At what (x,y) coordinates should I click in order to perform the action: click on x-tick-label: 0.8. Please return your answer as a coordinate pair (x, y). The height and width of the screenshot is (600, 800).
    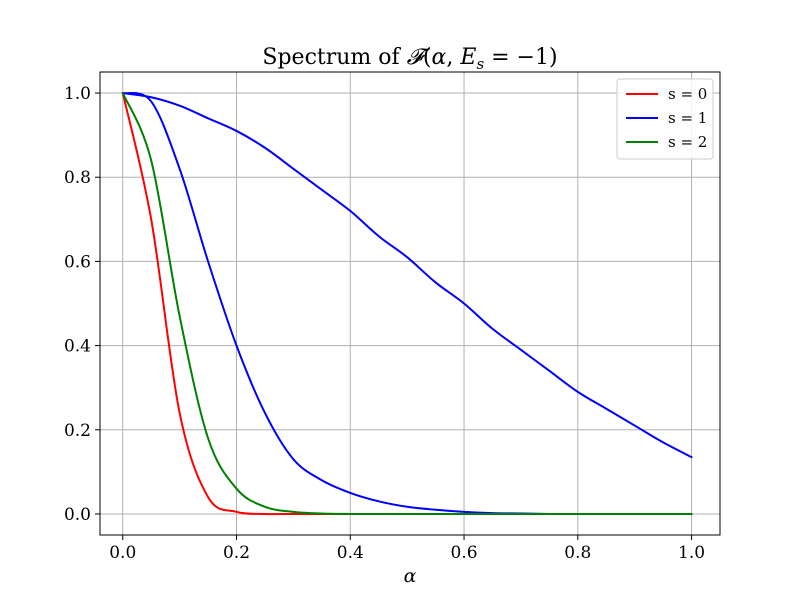
    Looking at the image, I should click on (577, 553).